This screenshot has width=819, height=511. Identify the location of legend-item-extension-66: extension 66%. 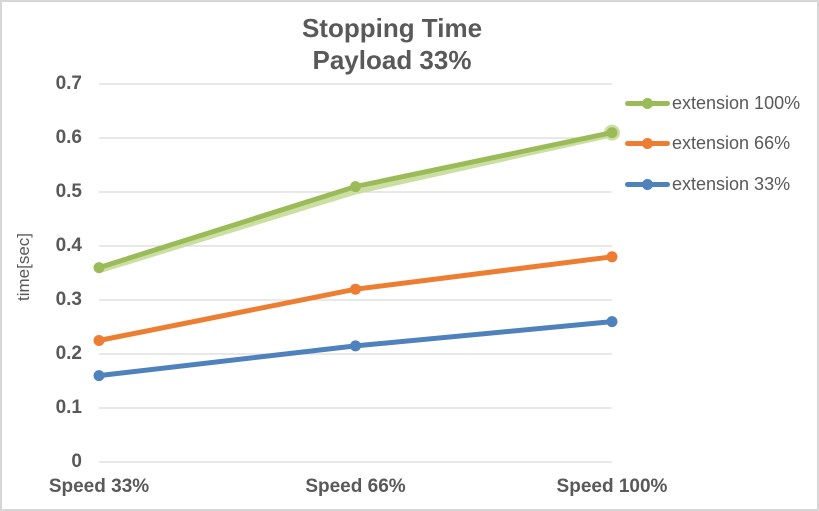
(707, 143).